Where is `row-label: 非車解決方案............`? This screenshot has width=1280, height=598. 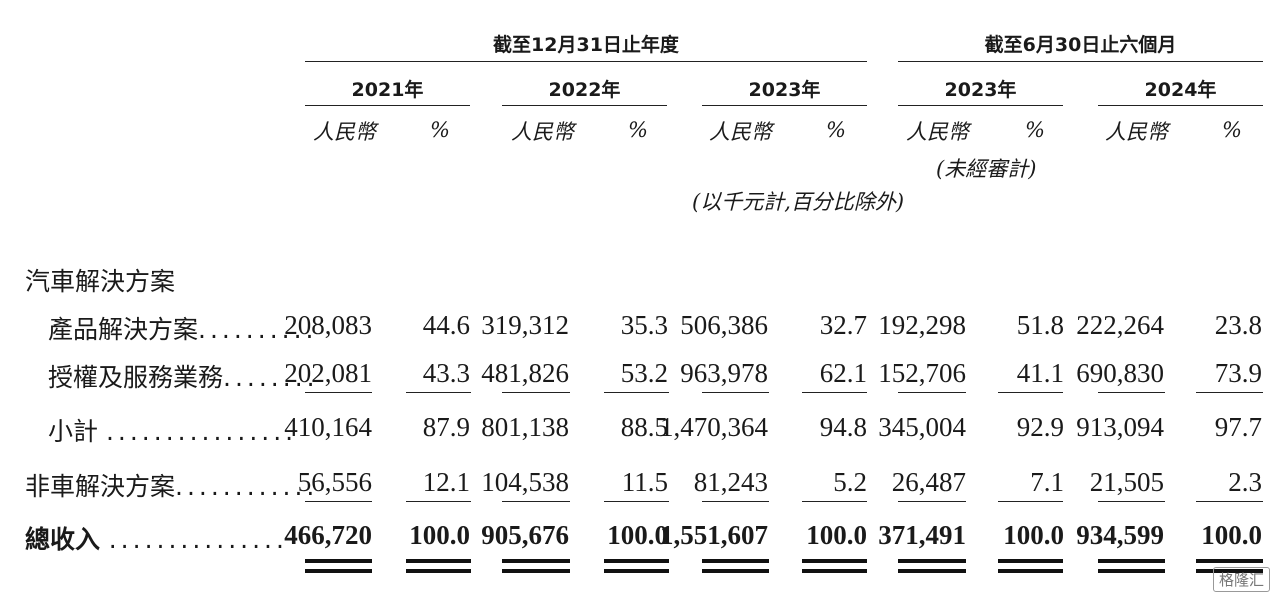
row-label: 非車解決方案............ is located at coordinates (172, 486).